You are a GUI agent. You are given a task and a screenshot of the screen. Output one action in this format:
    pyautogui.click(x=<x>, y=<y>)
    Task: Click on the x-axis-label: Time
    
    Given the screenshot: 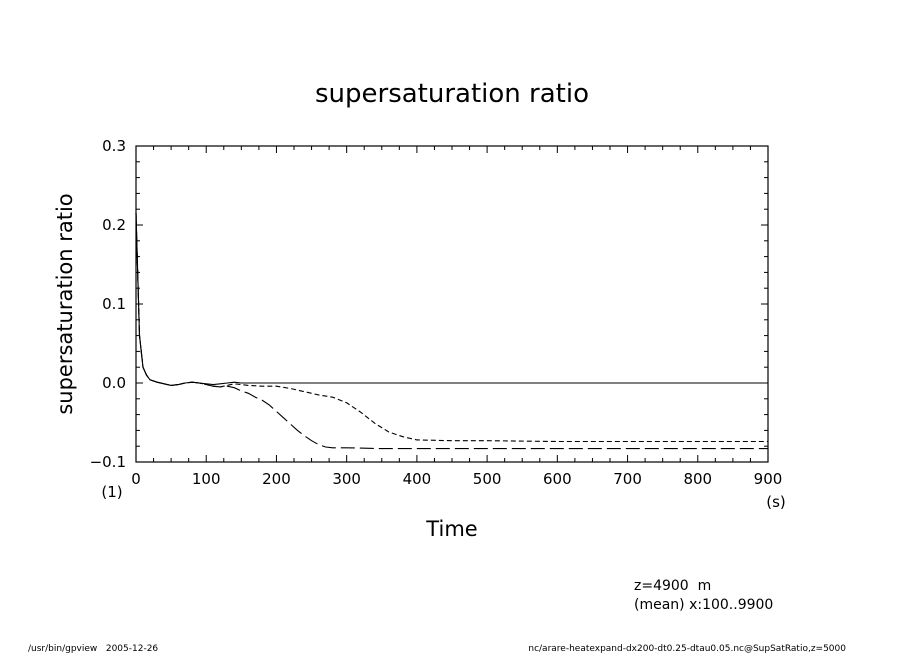 What is the action you would take?
    pyautogui.click(x=451, y=529)
    